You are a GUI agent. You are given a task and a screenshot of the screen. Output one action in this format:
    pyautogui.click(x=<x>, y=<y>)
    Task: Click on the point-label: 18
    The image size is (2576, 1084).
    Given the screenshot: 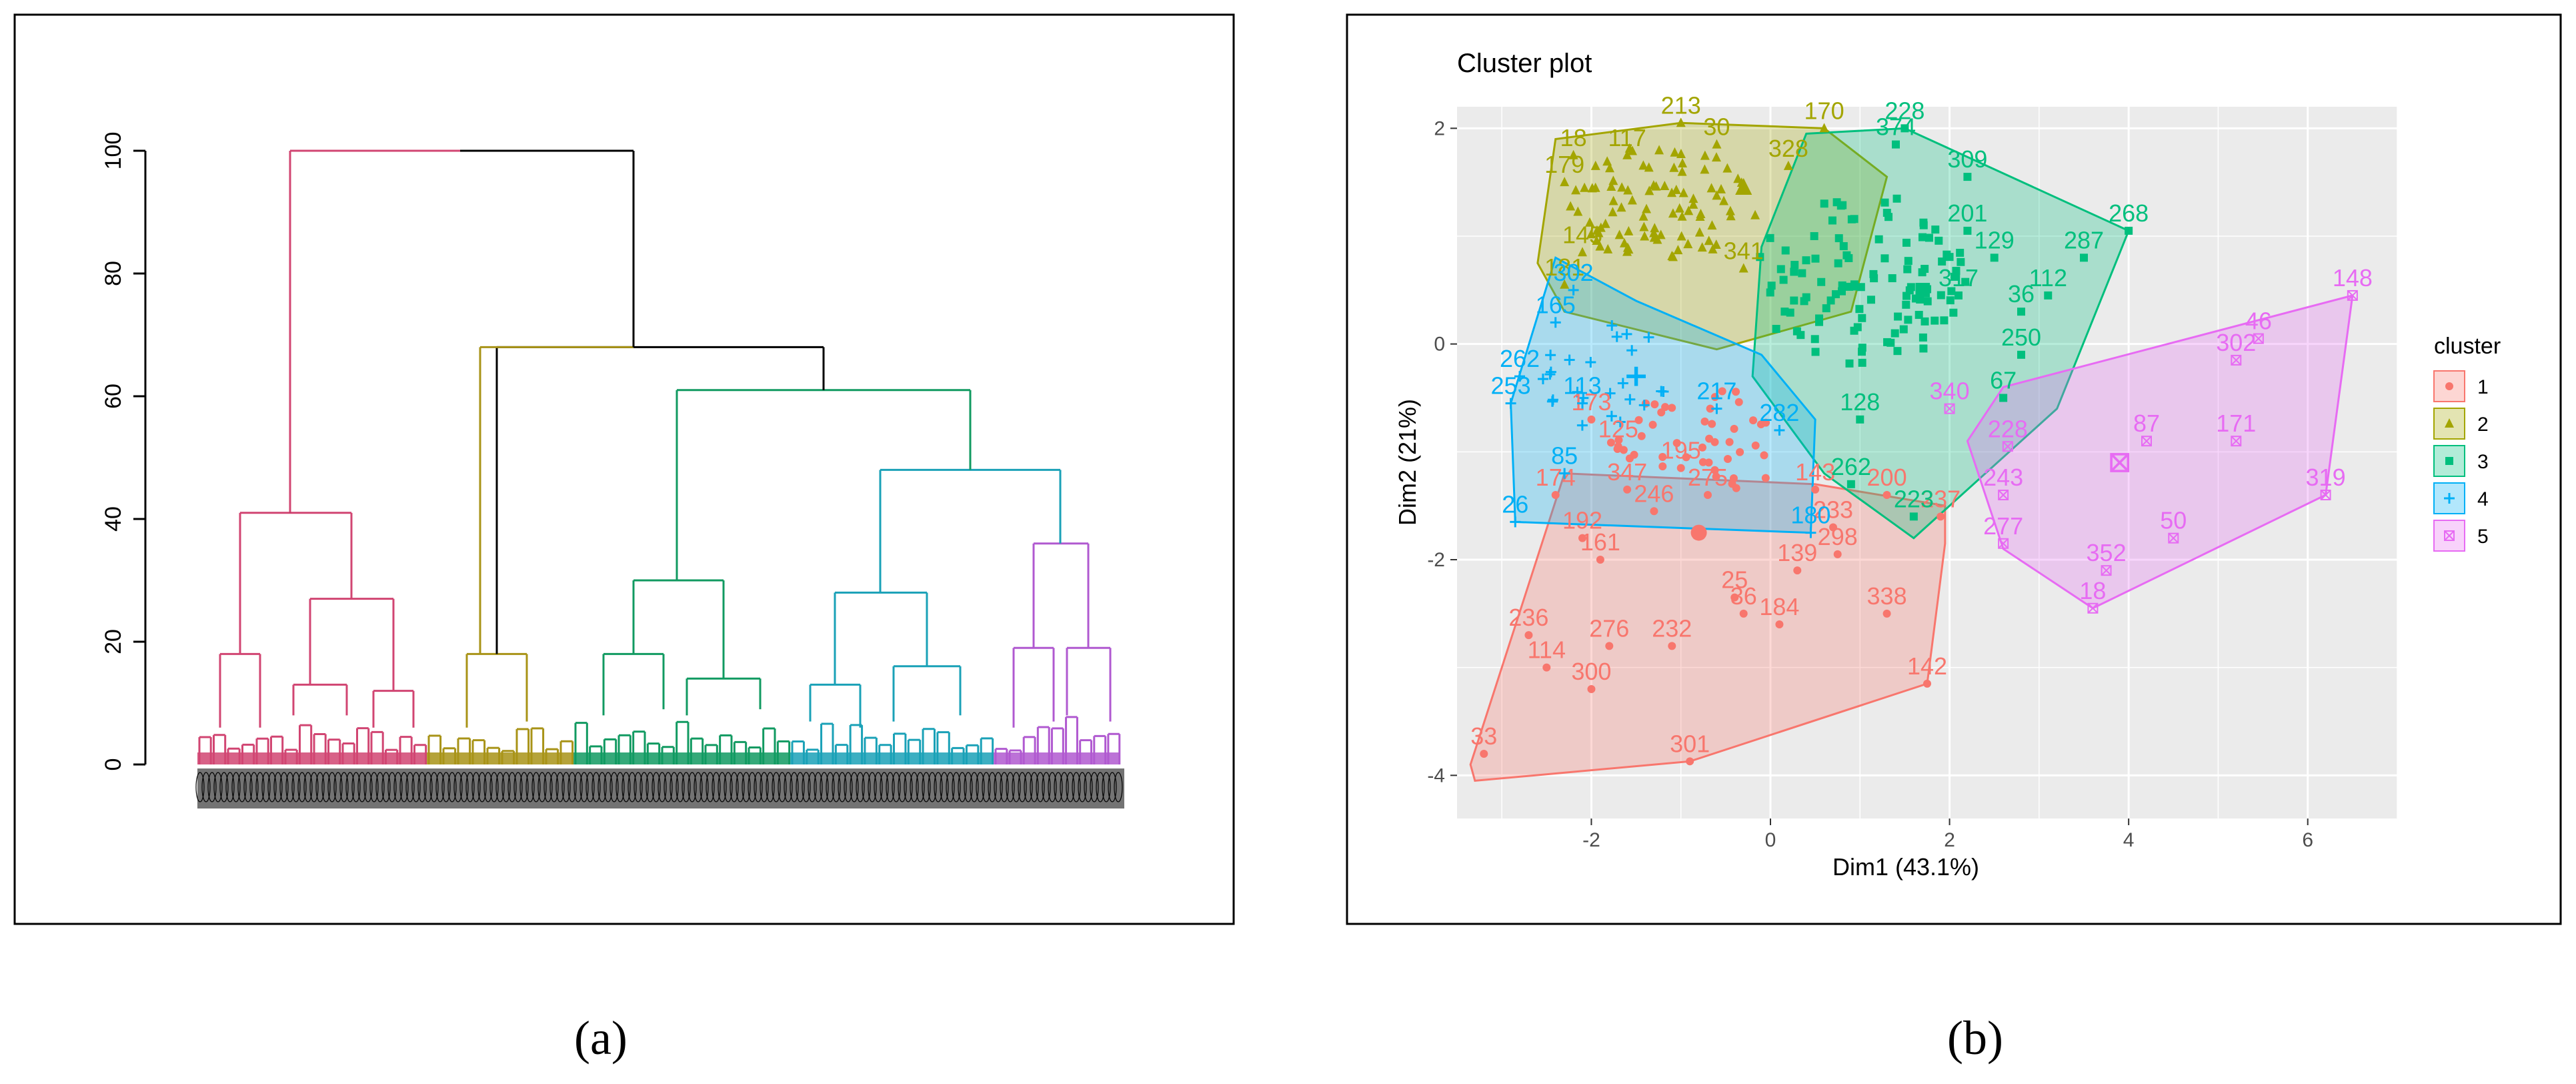 What is the action you would take?
    pyautogui.click(x=1573, y=137)
    